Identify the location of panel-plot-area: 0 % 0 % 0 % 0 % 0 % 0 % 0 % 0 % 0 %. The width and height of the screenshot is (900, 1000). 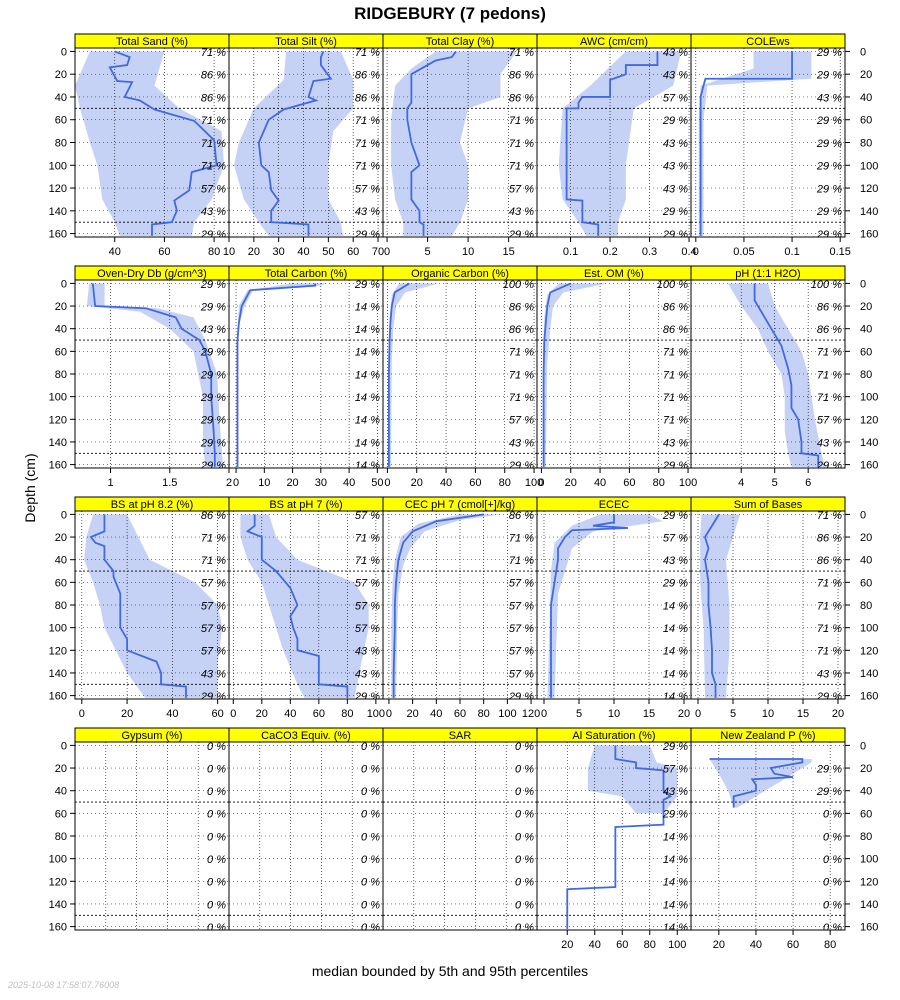
(306, 836).